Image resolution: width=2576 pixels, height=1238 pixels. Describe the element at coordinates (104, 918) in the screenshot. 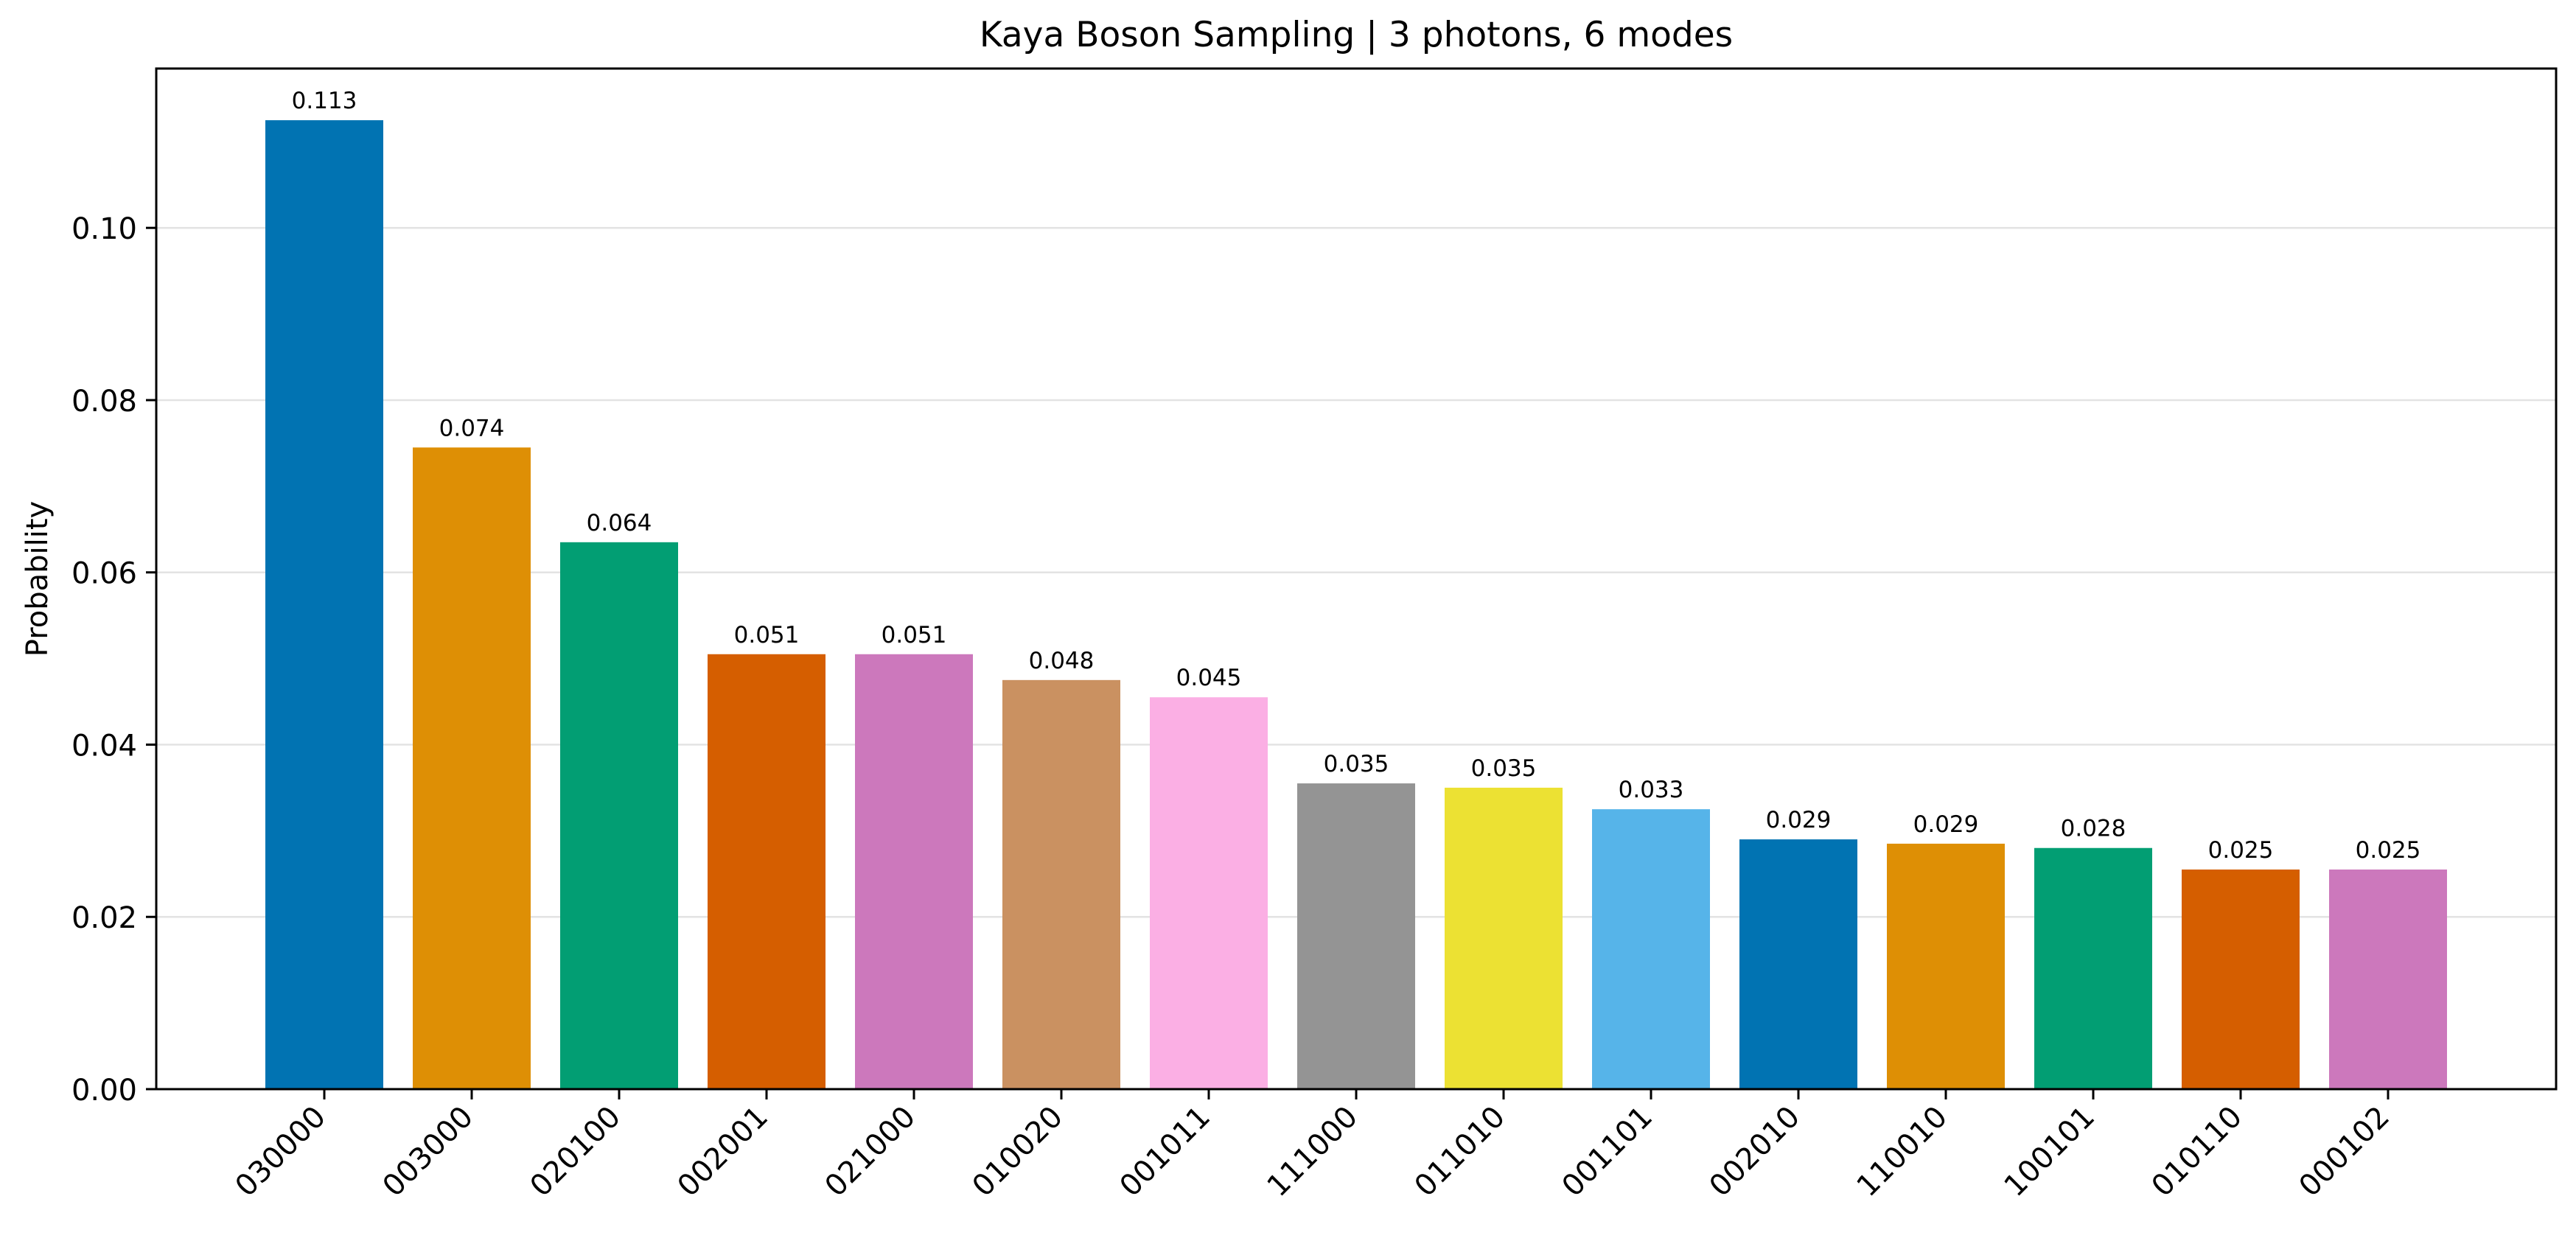

I see `y-tick-label: 0.02` at that location.